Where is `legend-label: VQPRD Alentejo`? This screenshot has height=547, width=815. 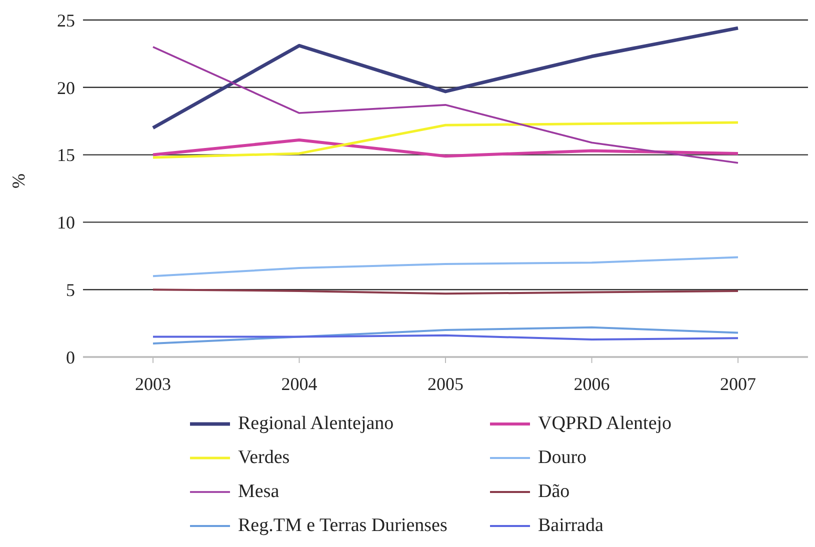 legend-label: VQPRD Alentejo is located at coordinates (605, 424).